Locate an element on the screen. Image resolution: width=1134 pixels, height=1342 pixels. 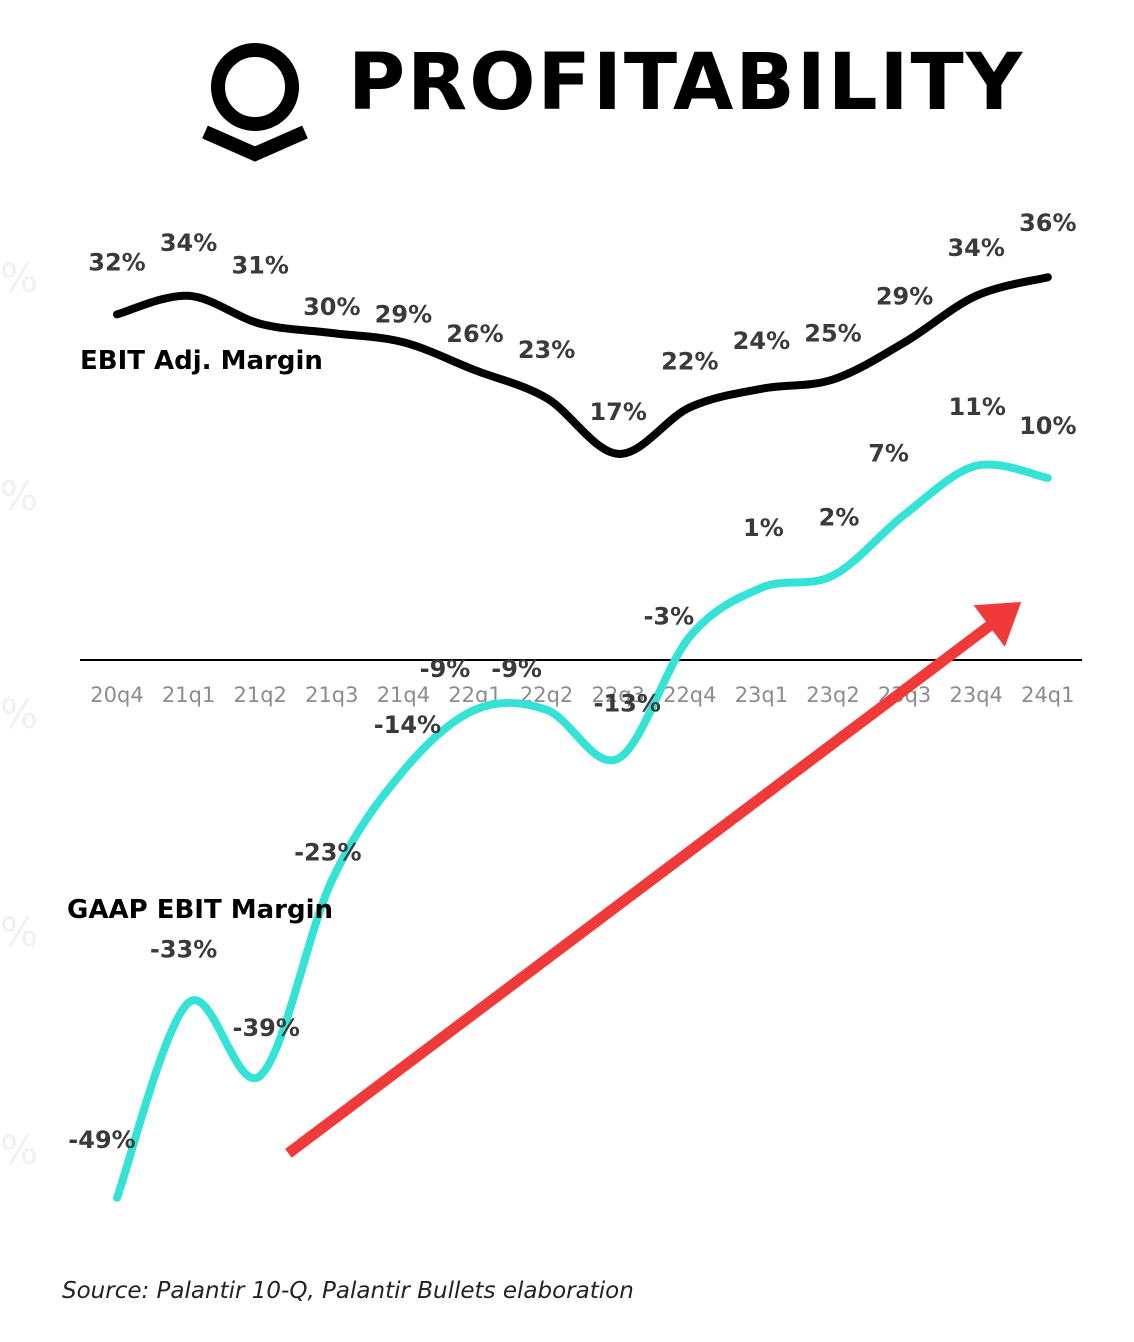
trend-arrow-head is located at coordinates (997, 624).